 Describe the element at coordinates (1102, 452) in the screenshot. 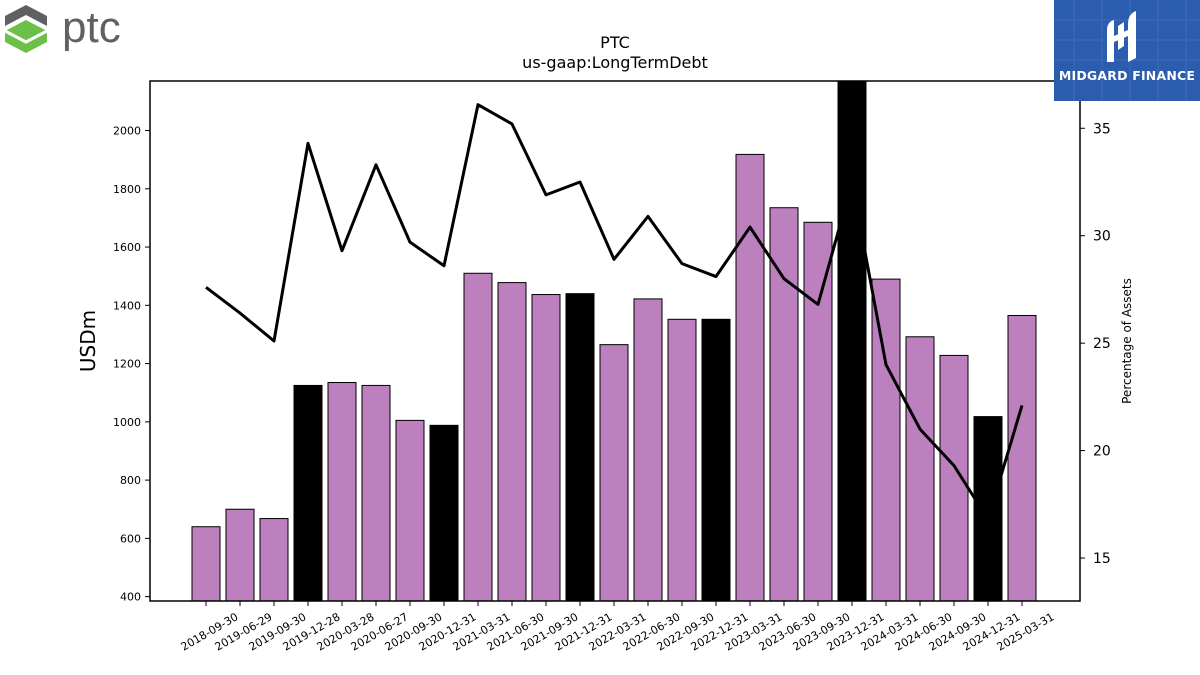

I see `y2-tick-label: 20` at that location.